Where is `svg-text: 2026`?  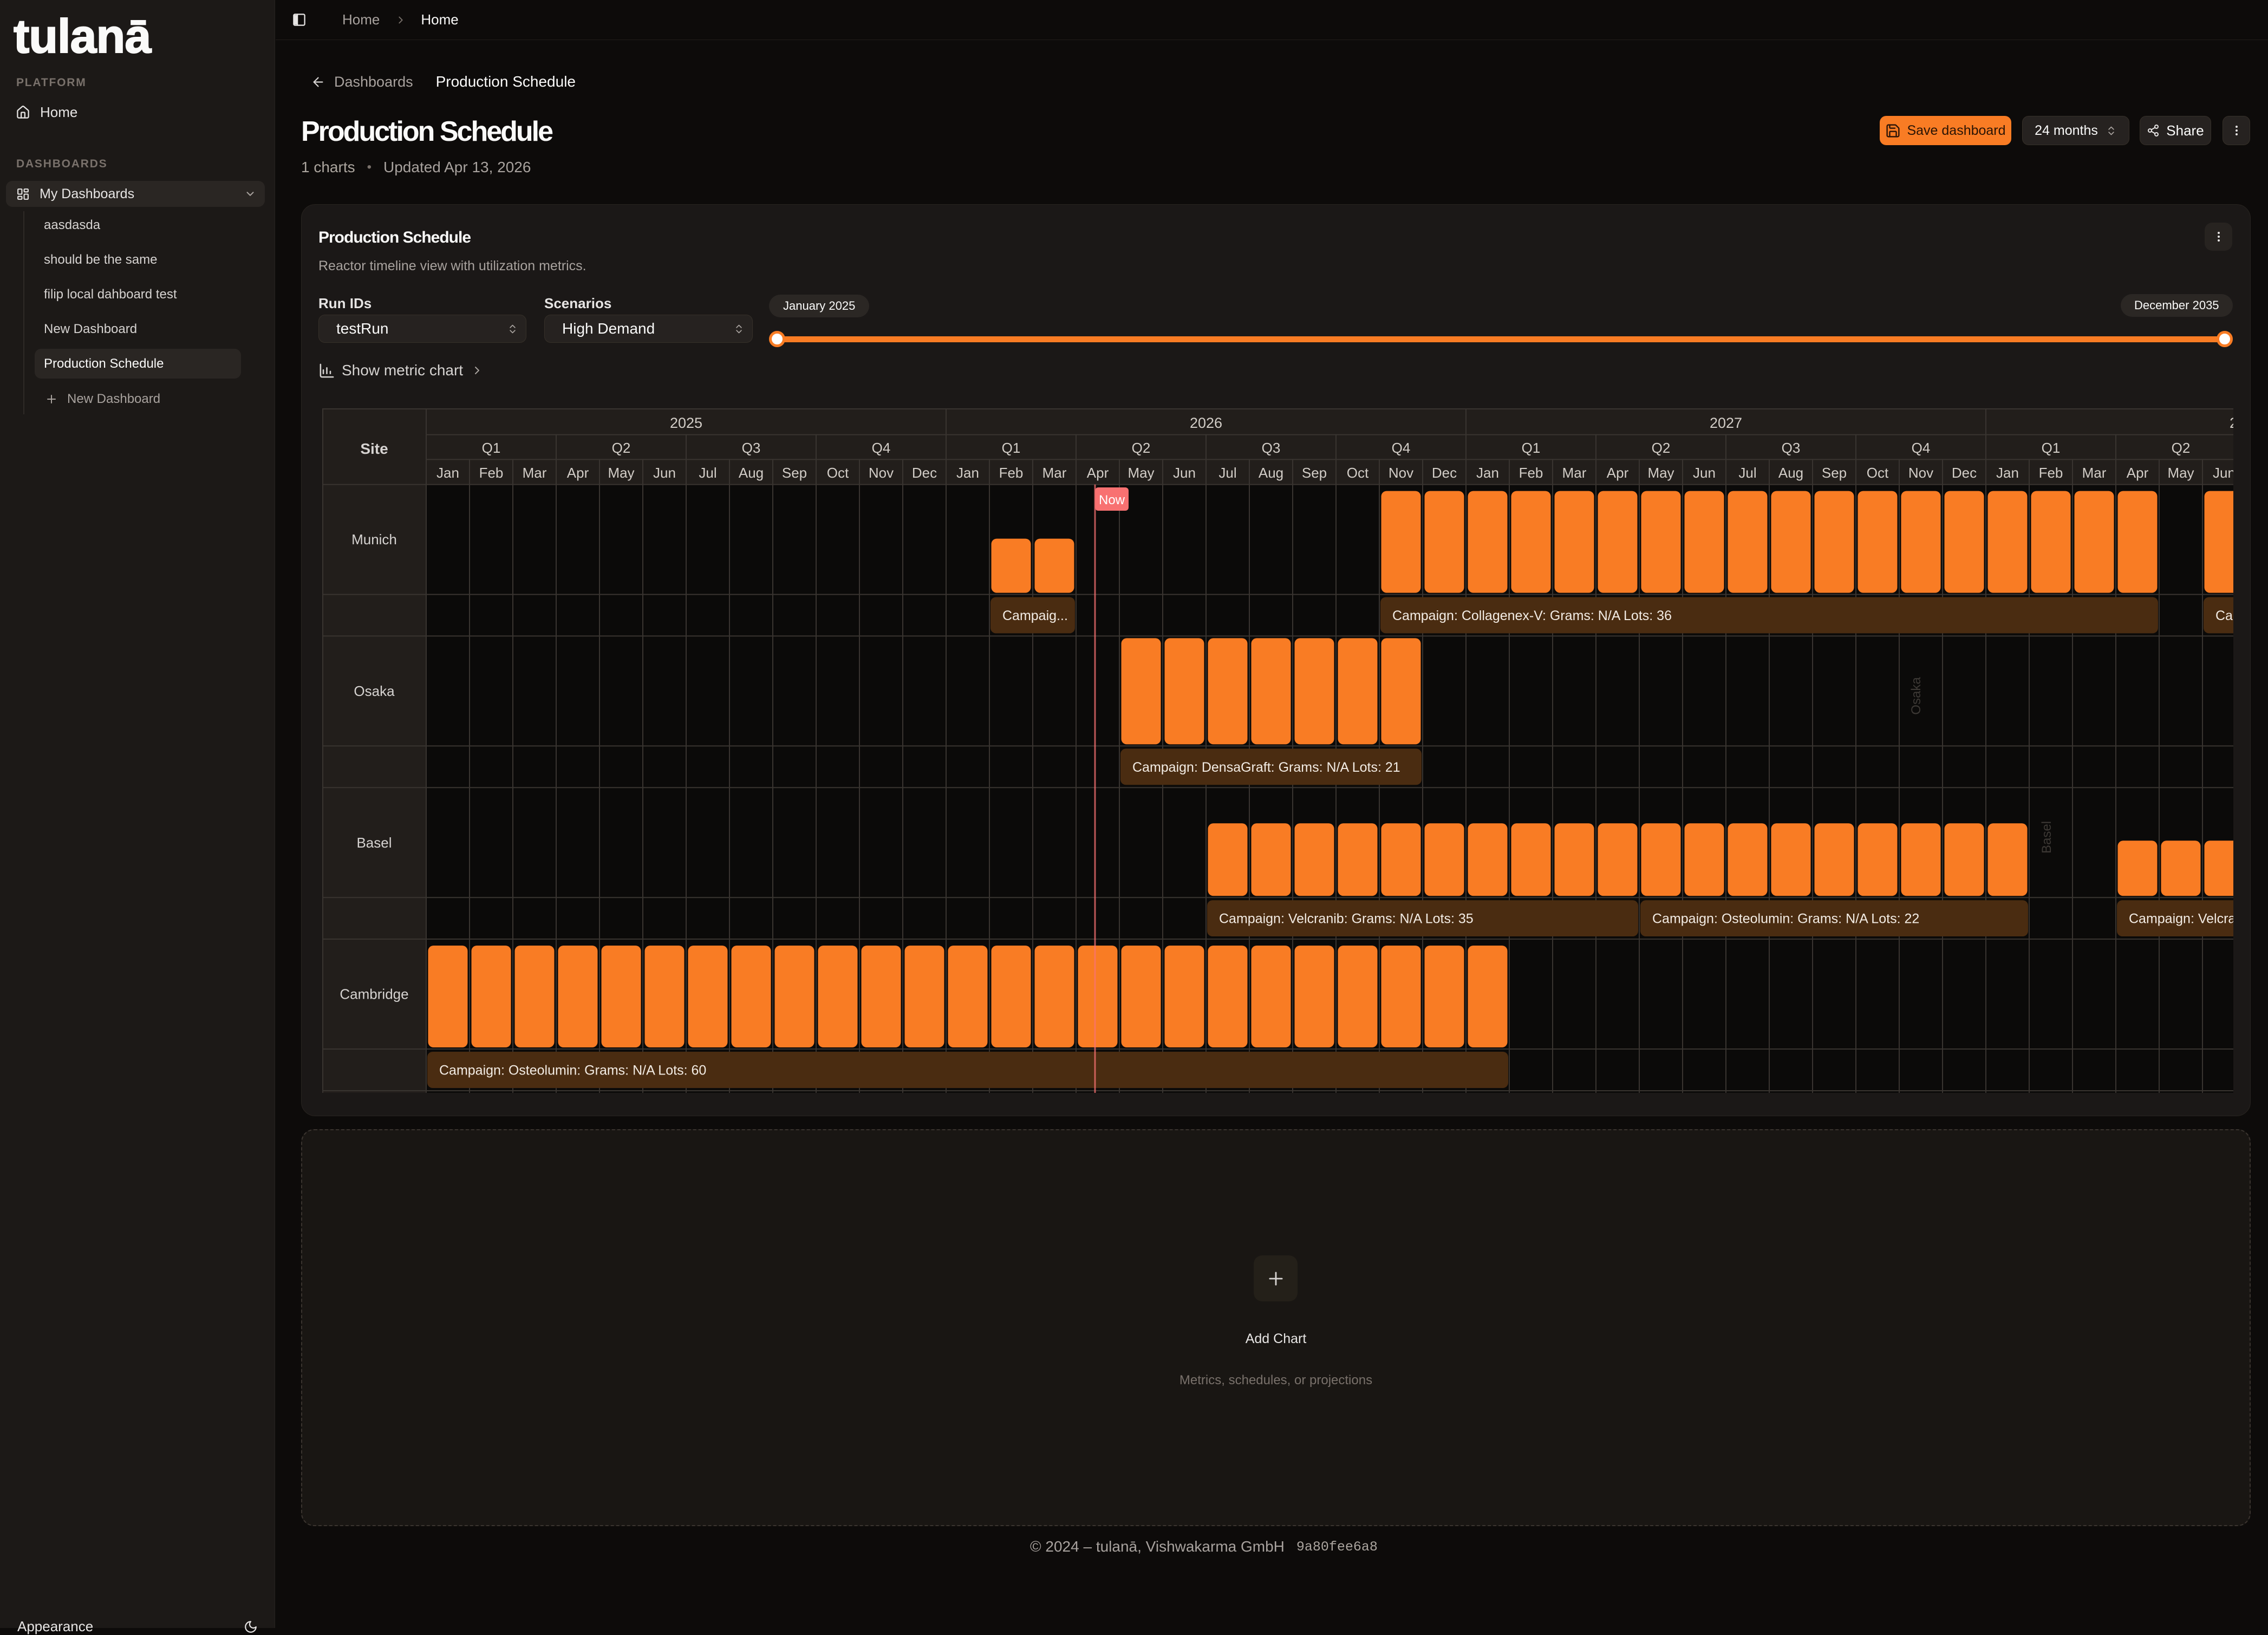
svg-text: 2026 is located at coordinates (1206, 423).